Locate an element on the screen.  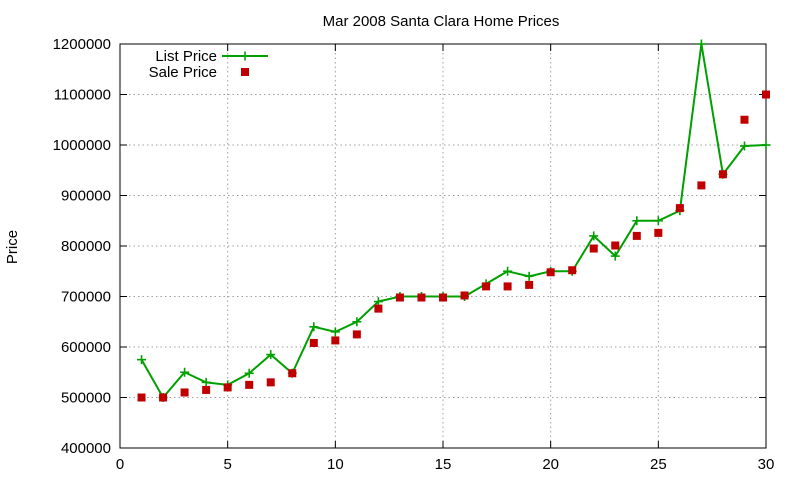
legend-label: List Price is located at coordinates (186, 56).